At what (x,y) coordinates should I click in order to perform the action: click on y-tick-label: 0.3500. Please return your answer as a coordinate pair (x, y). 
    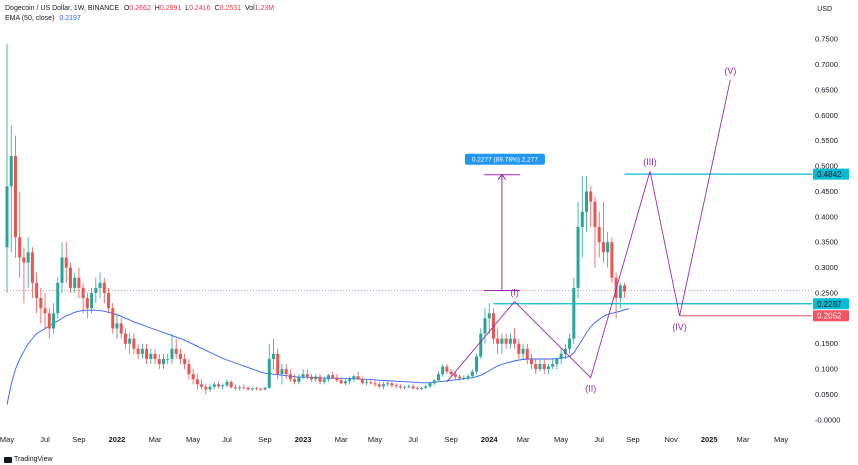
    Looking at the image, I should click on (826, 242).